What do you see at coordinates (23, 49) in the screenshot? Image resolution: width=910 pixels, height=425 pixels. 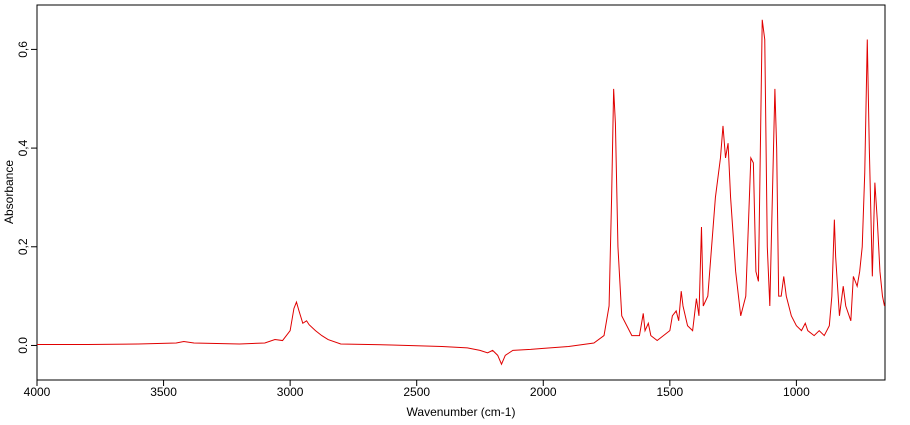 I see `y-tick-label: 0,6` at bounding box center [23, 49].